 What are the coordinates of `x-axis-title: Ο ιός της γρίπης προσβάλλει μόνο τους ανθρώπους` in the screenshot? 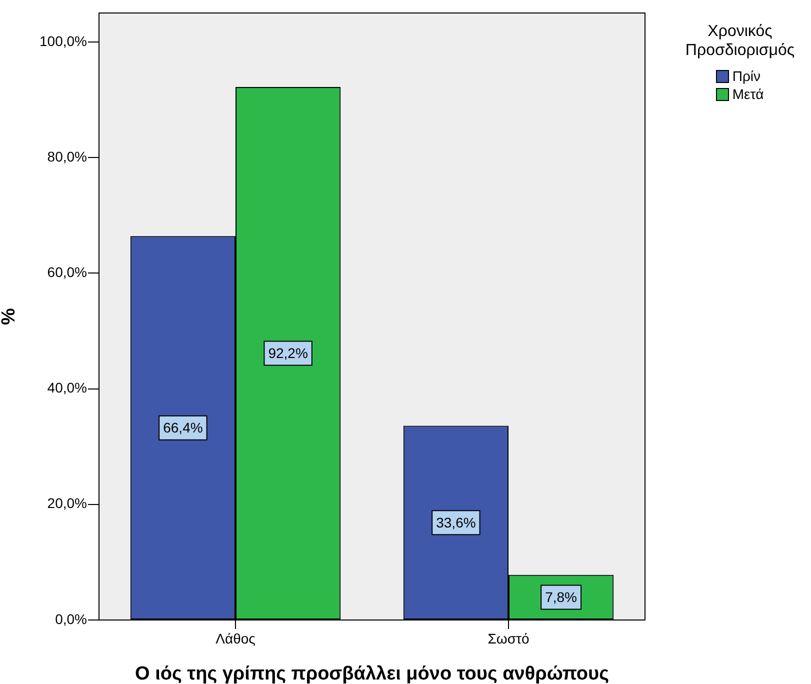 It's located at (372, 674).